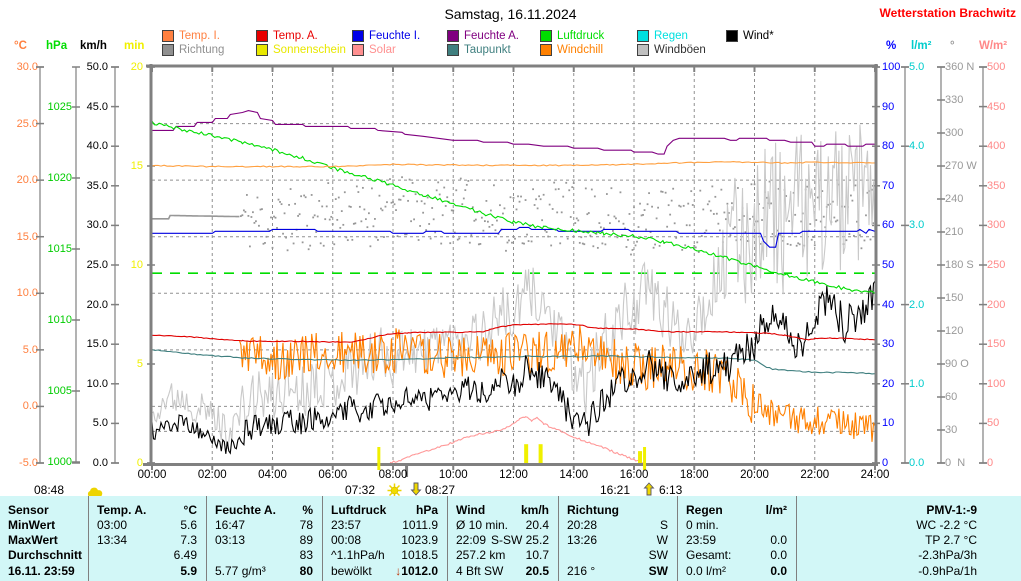 This screenshot has width=1021, height=581. What do you see at coordinates (951, 430) in the screenshot?
I see `axis-tick-label-deg: 30` at bounding box center [951, 430].